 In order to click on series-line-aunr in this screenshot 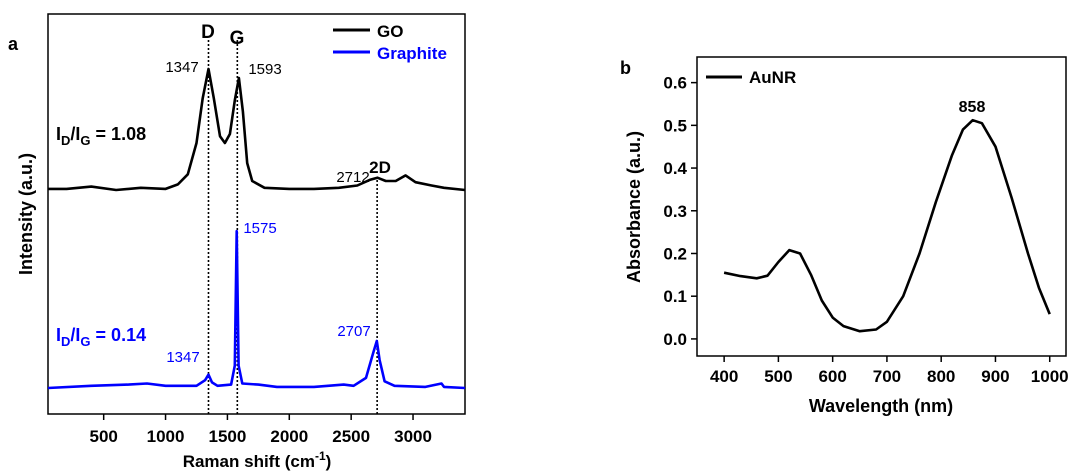, I will do `click(887, 225)`.